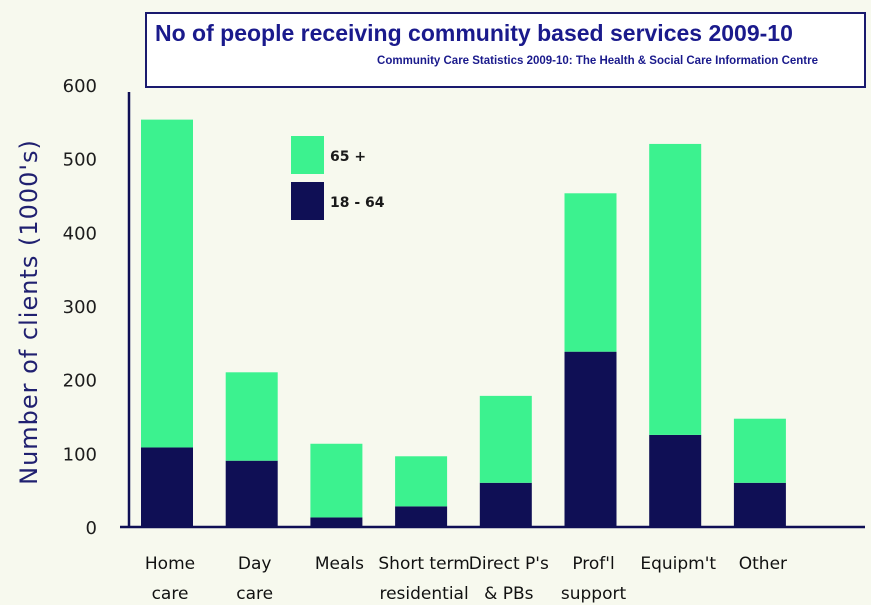 This screenshot has width=871, height=605. Describe the element at coordinates (593, 564) in the screenshot. I see `x-category-label: Prof'l` at that location.